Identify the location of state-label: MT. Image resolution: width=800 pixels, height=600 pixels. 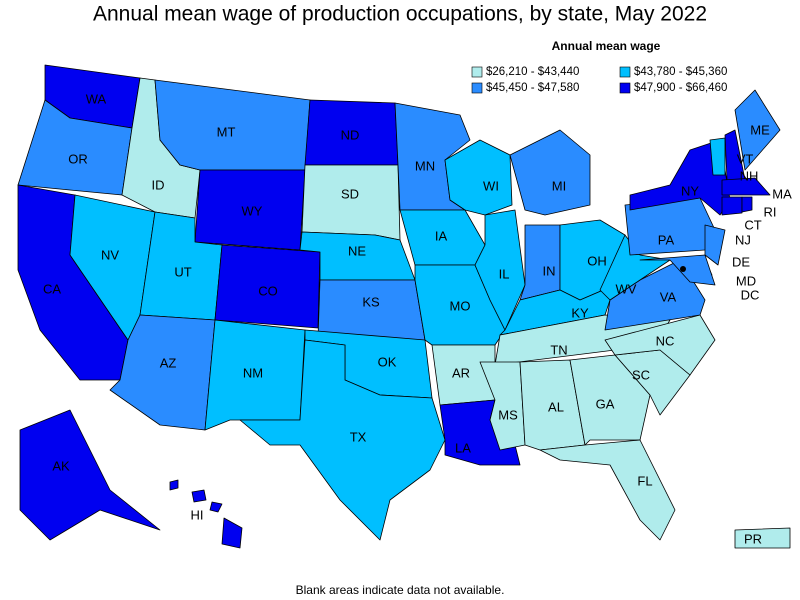
(226, 131).